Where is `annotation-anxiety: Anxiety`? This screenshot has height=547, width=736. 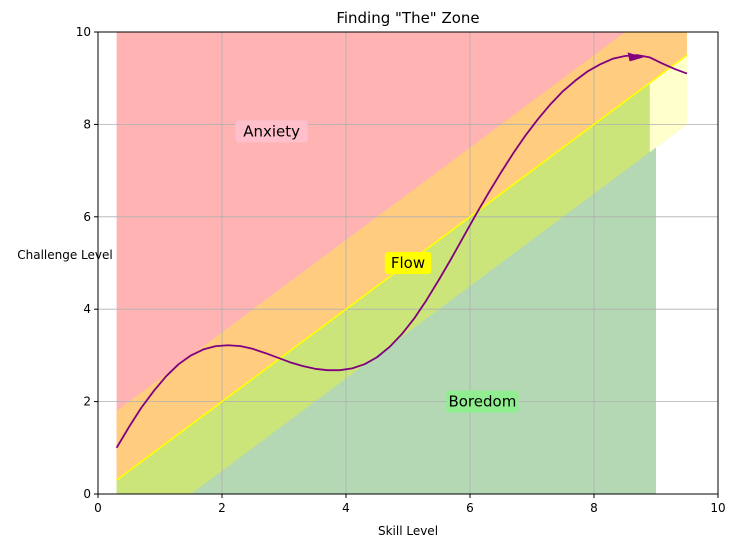 annotation-anxiety: Anxiety is located at coordinates (271, 131).